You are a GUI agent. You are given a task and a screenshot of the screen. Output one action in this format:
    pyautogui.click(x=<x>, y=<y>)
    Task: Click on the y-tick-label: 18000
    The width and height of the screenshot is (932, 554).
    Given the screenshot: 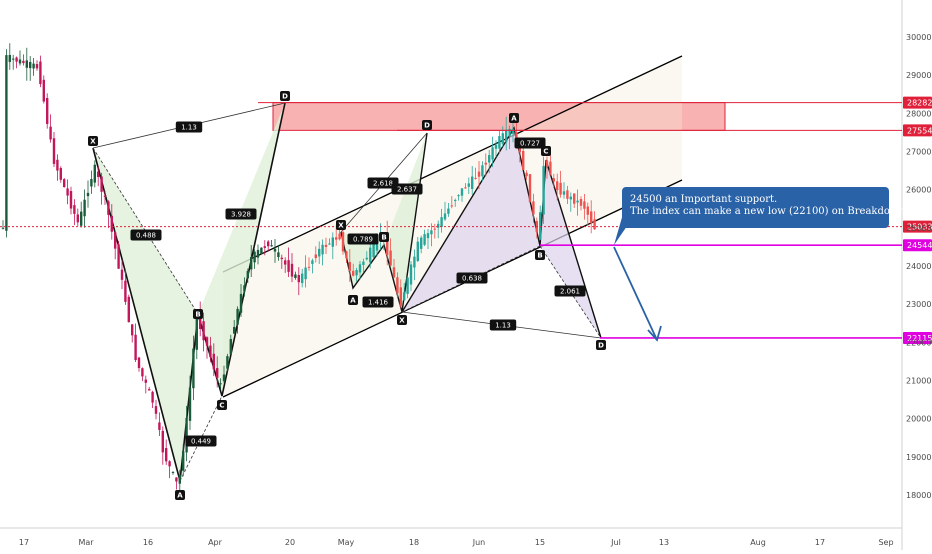 What is the action you would take?
    pyautogui.click(x=918, y=495)
    